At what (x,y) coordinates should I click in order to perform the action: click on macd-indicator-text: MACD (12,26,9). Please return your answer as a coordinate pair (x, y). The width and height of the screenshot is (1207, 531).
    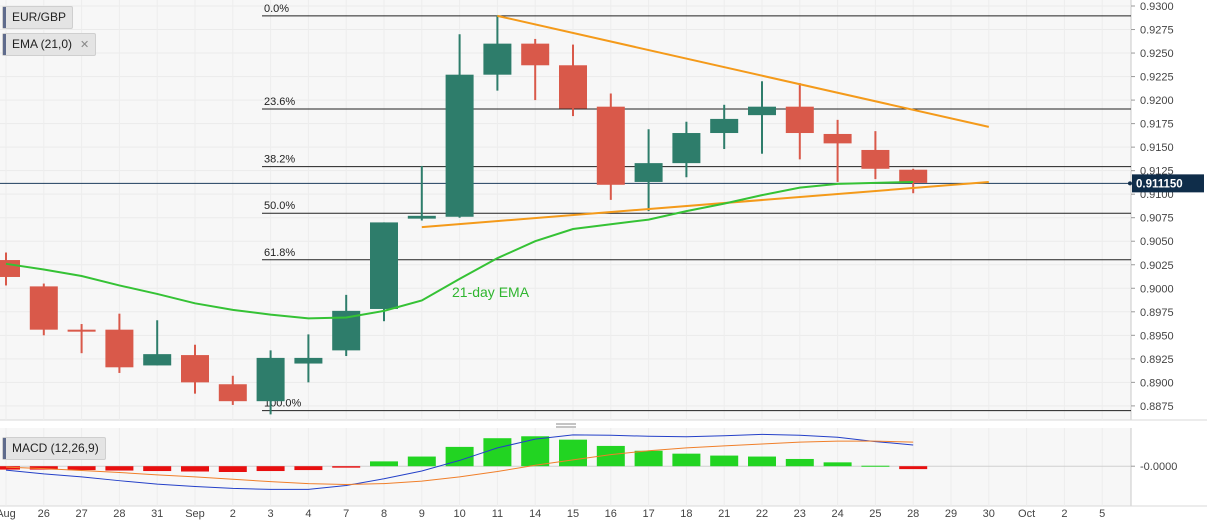
    Looking at the image, I should click on (55, 448).